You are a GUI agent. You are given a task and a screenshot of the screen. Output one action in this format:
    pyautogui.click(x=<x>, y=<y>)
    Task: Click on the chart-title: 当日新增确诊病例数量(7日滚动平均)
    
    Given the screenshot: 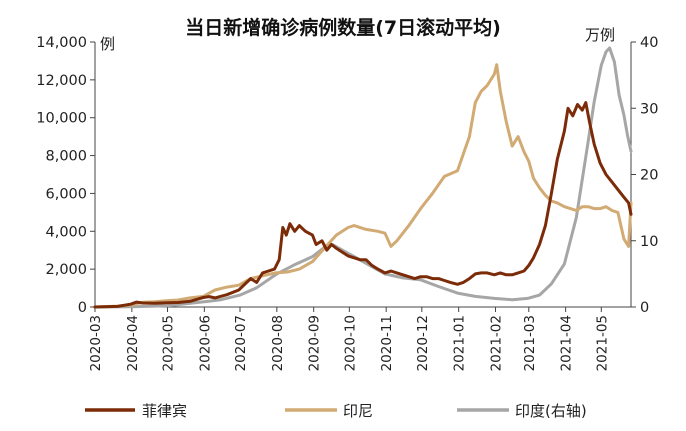 What is the action you would take?
    pyautogui.click(x=343, y=27)
    